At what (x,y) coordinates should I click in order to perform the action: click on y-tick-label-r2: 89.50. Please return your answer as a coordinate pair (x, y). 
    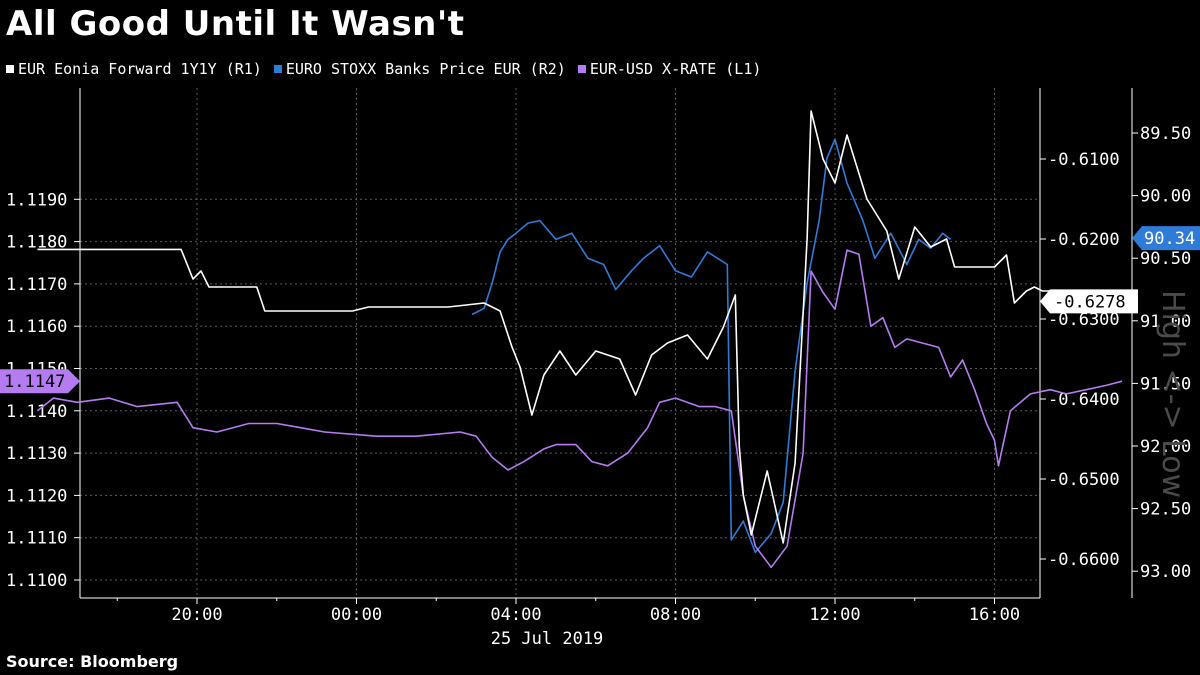
    Looking at the image, I should click on (1165, 134).